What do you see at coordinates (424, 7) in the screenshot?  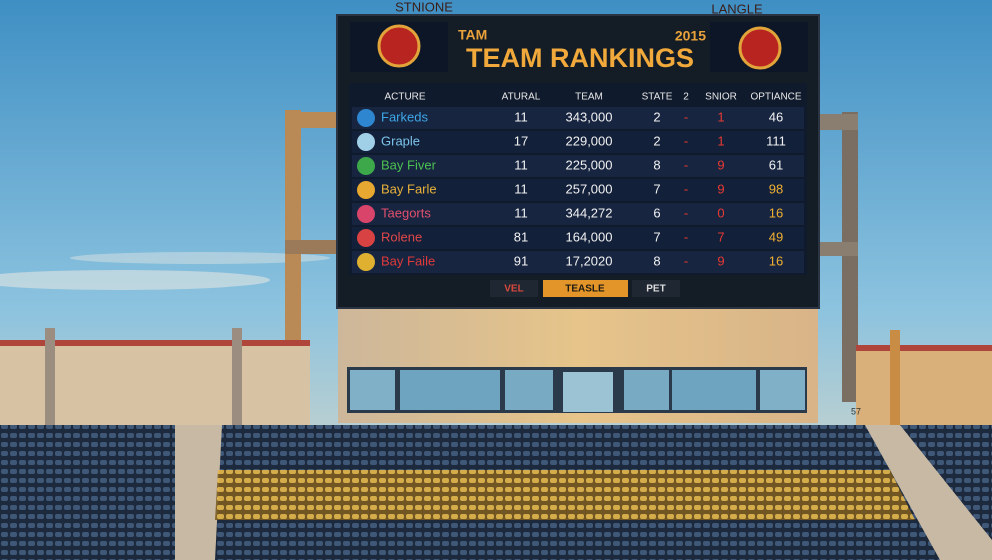 I see `sign-label: STNIONE` at bounding box center [424, 7].